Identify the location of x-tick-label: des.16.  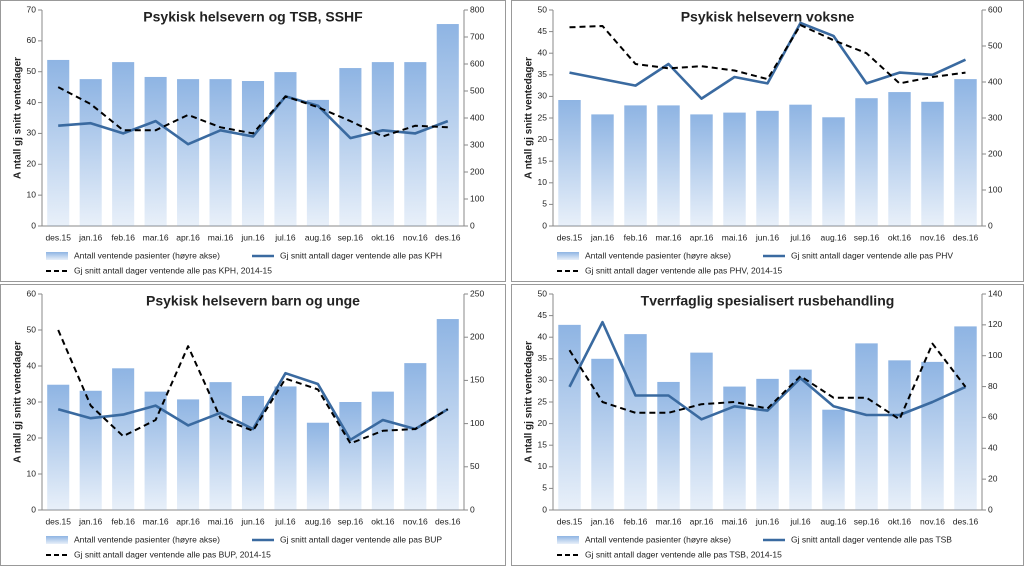
(966, 237).